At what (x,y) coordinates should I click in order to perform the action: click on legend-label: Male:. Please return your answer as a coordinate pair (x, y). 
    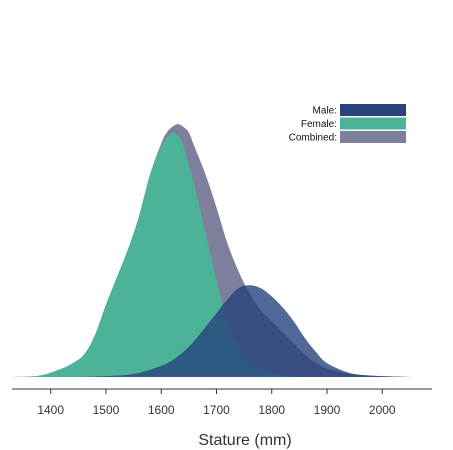
    Looking at the image, I should click on (325, 111).